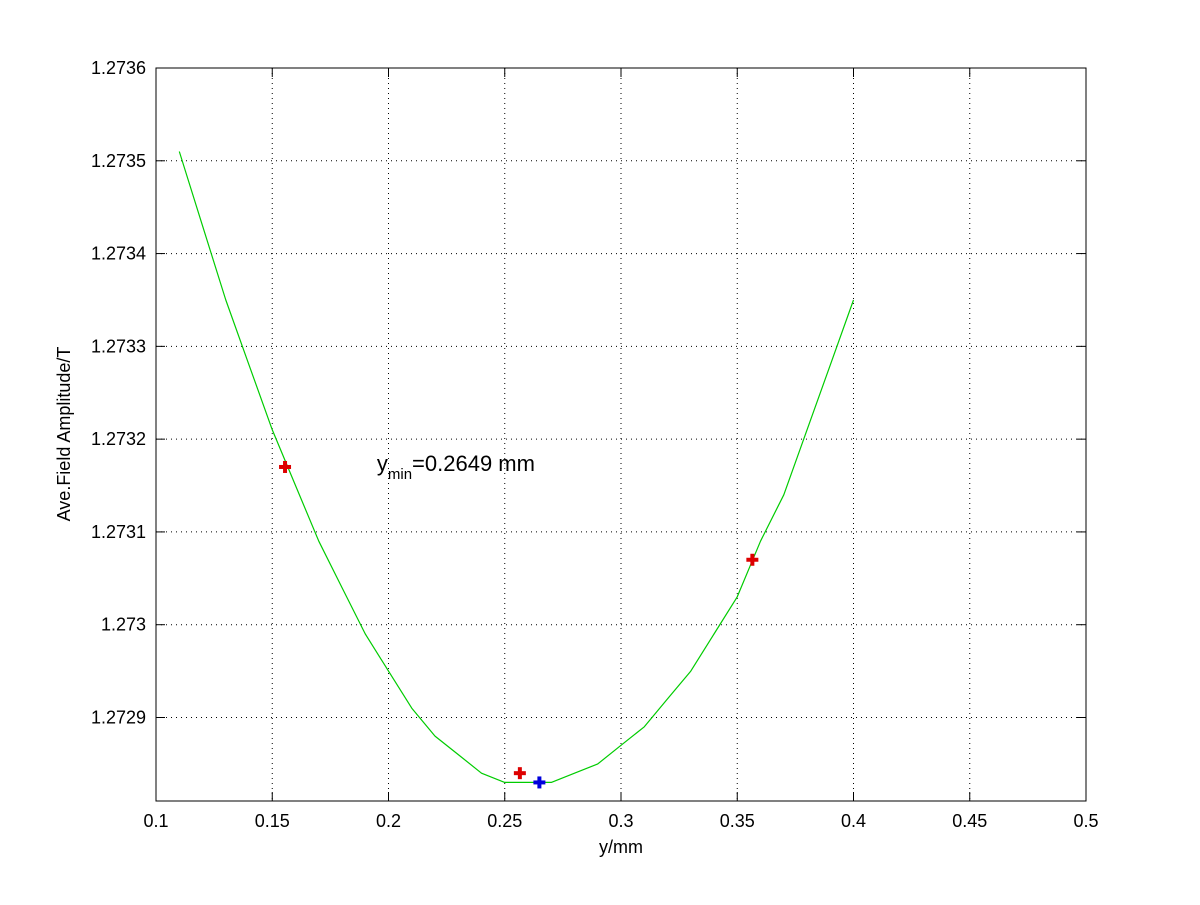  What do you see at coordinates (382, 463) in the screenshot?
I see `annotation-base: y` at bounding box center [382, 463].